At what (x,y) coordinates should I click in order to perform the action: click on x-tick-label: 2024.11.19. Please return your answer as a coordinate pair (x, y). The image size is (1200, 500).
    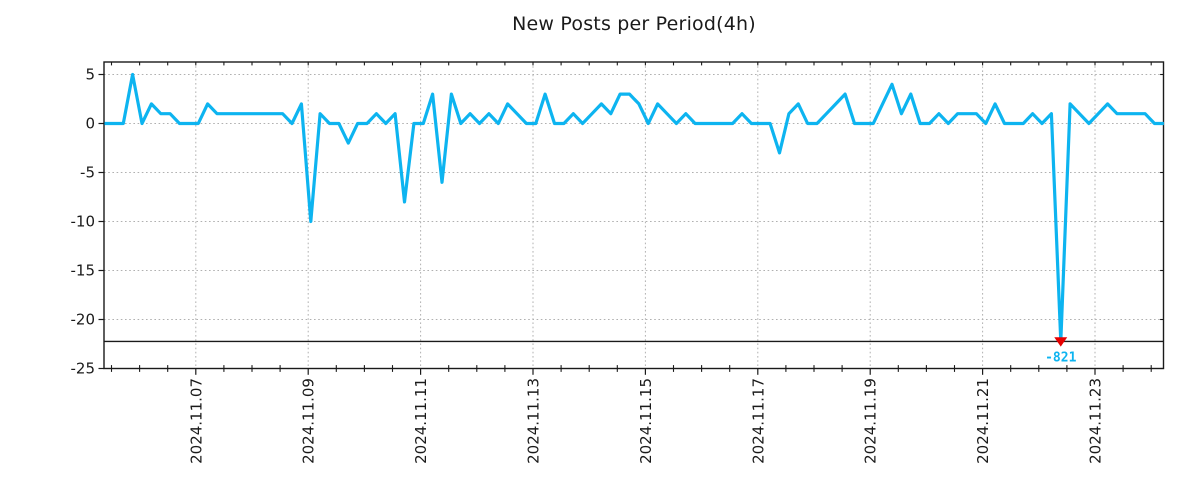
    Looking at the image, I should click on (871, 421).